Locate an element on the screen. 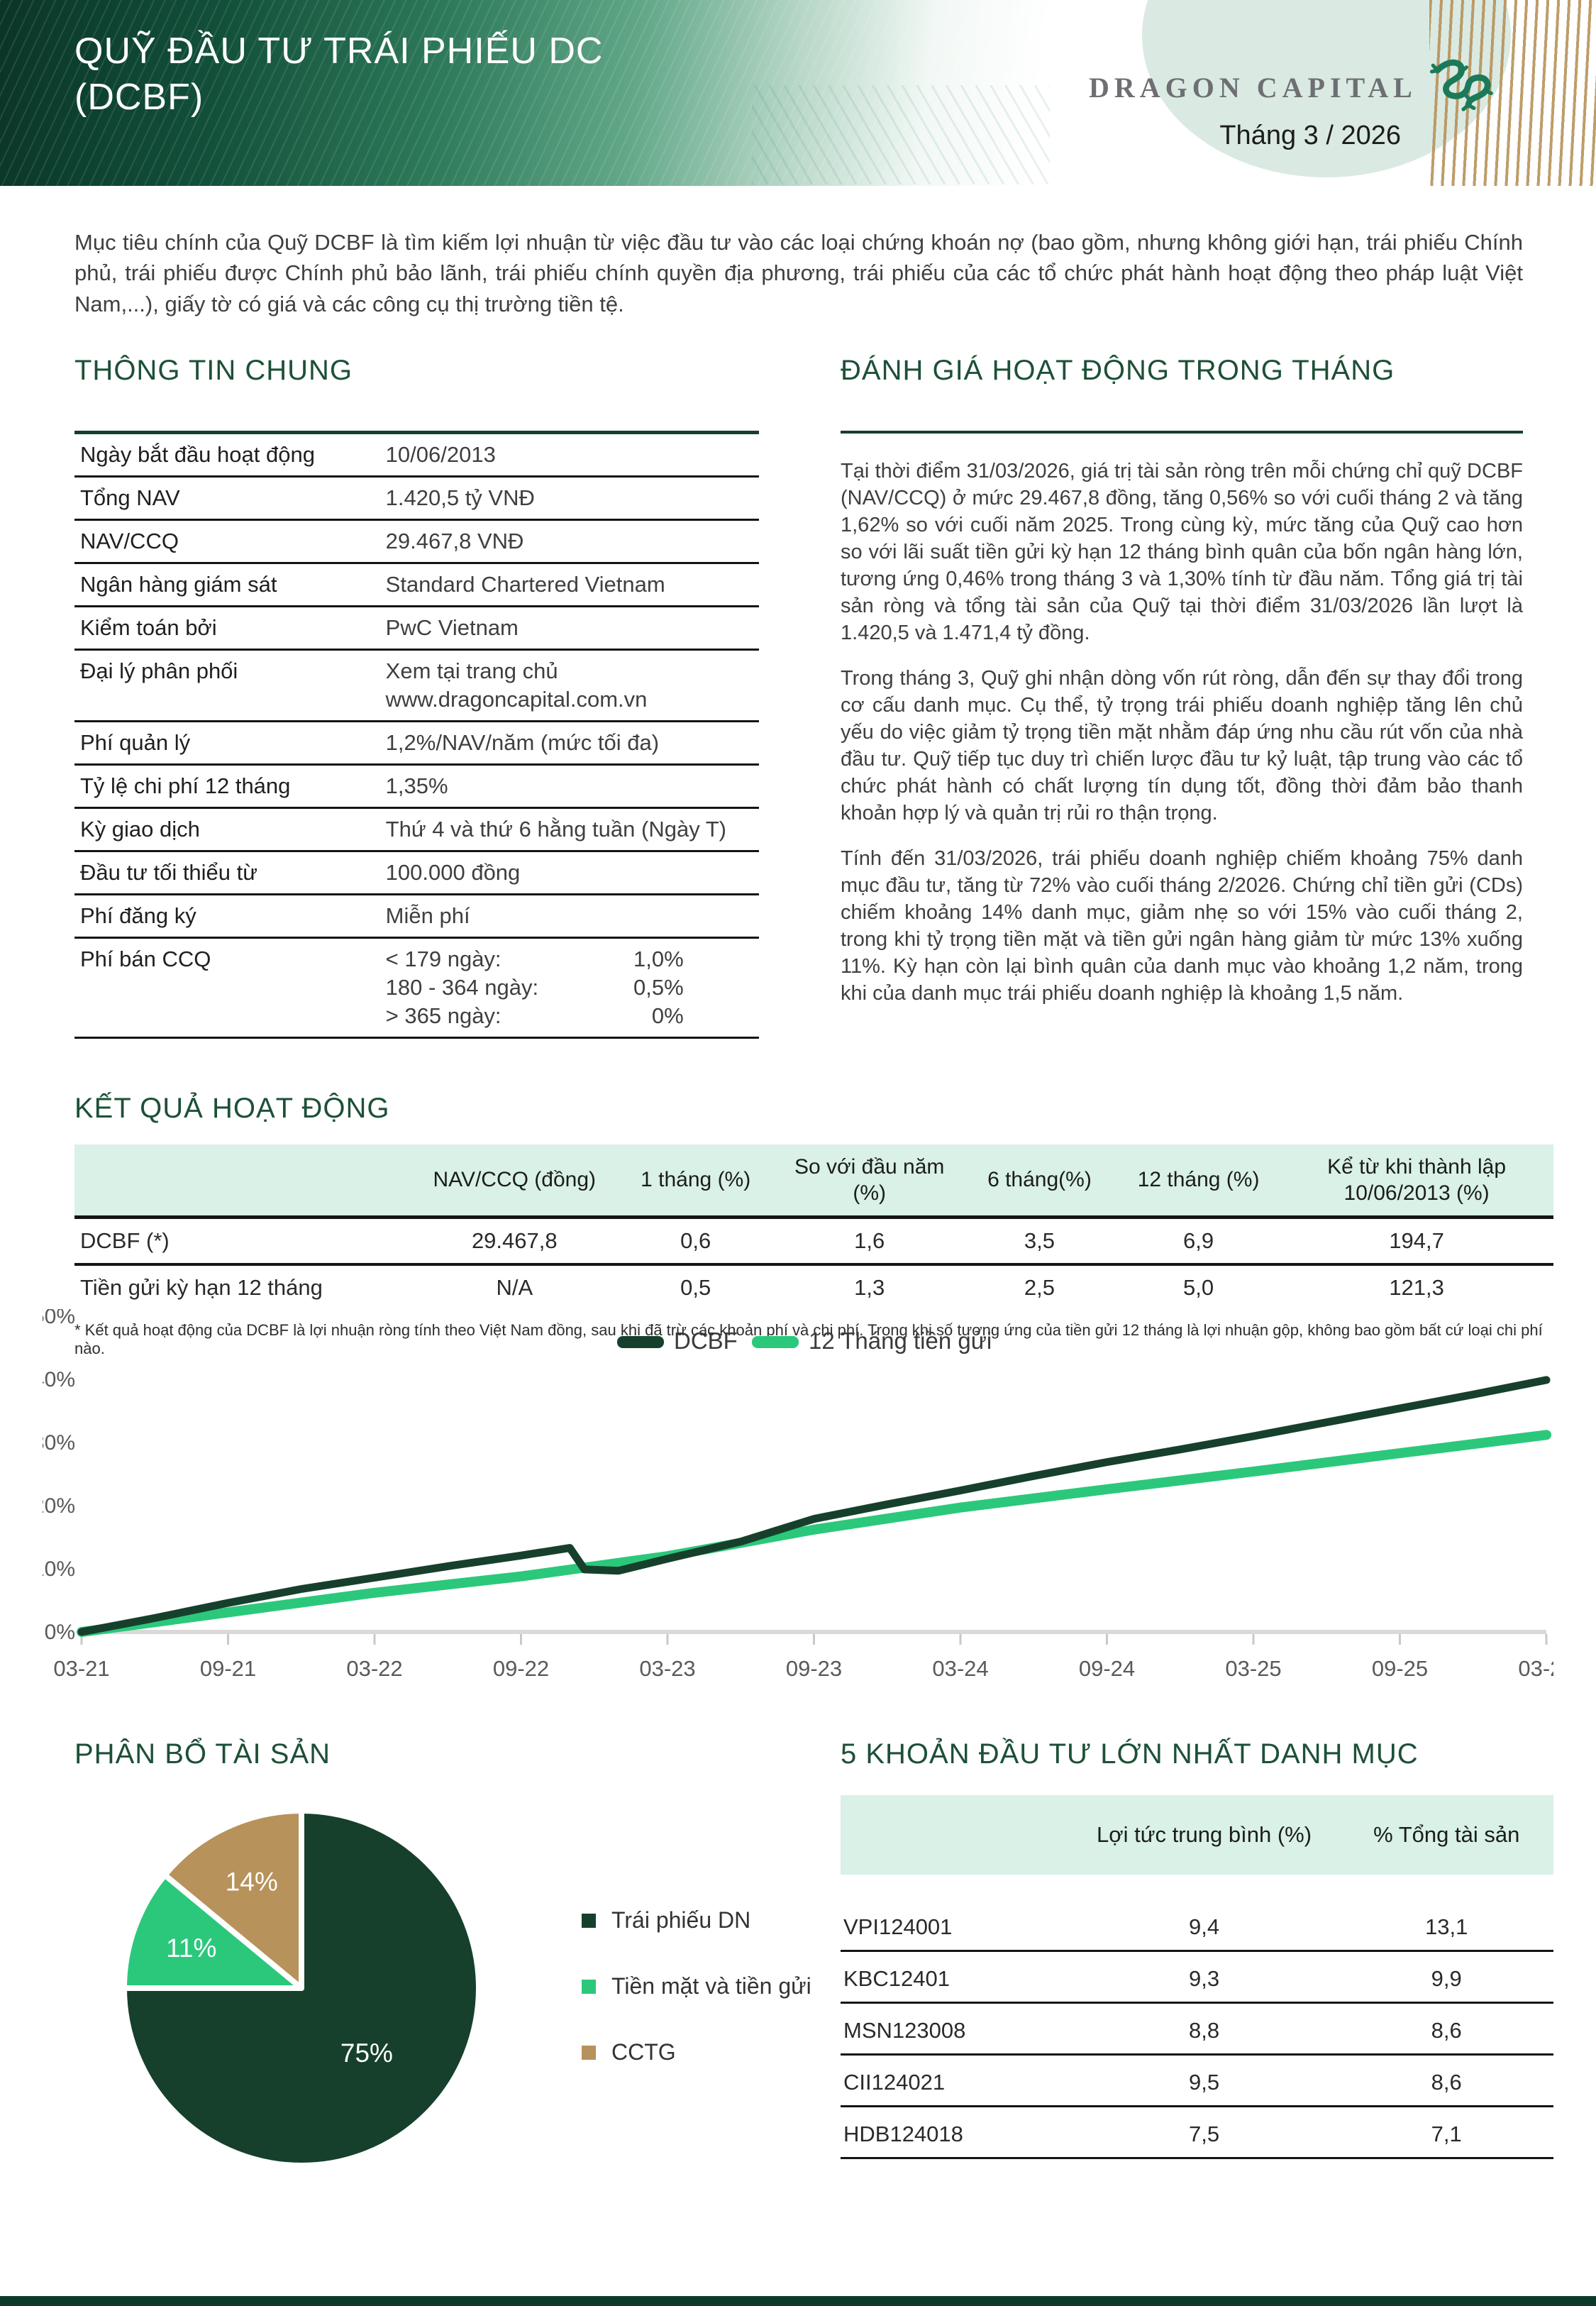 This screenshot has width=1596, height=2306. performance-column-header: 6 tháng(%) is located at coordinates (1039, 1180).